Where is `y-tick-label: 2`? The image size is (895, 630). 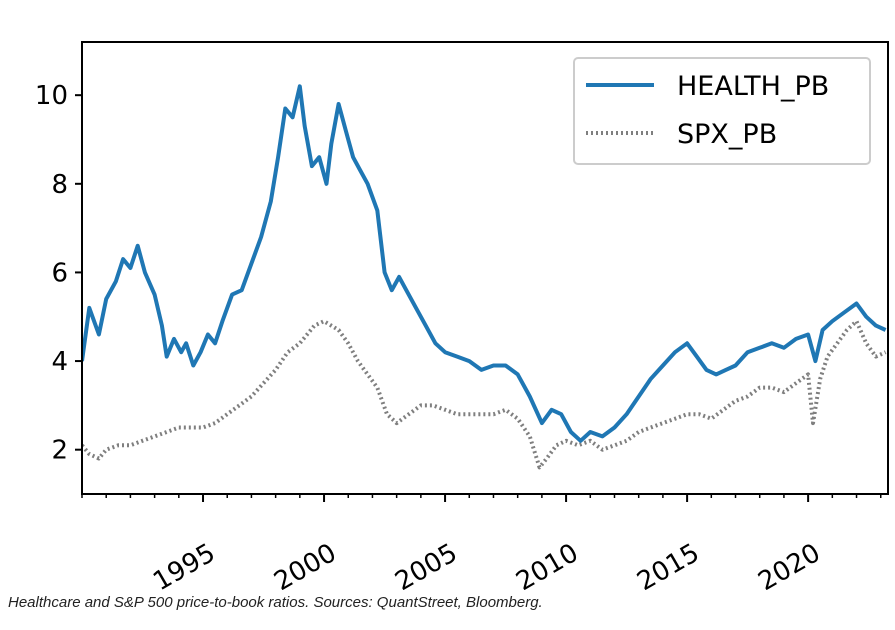
y-tick-label: 2 is located at coordinates (59, 451).